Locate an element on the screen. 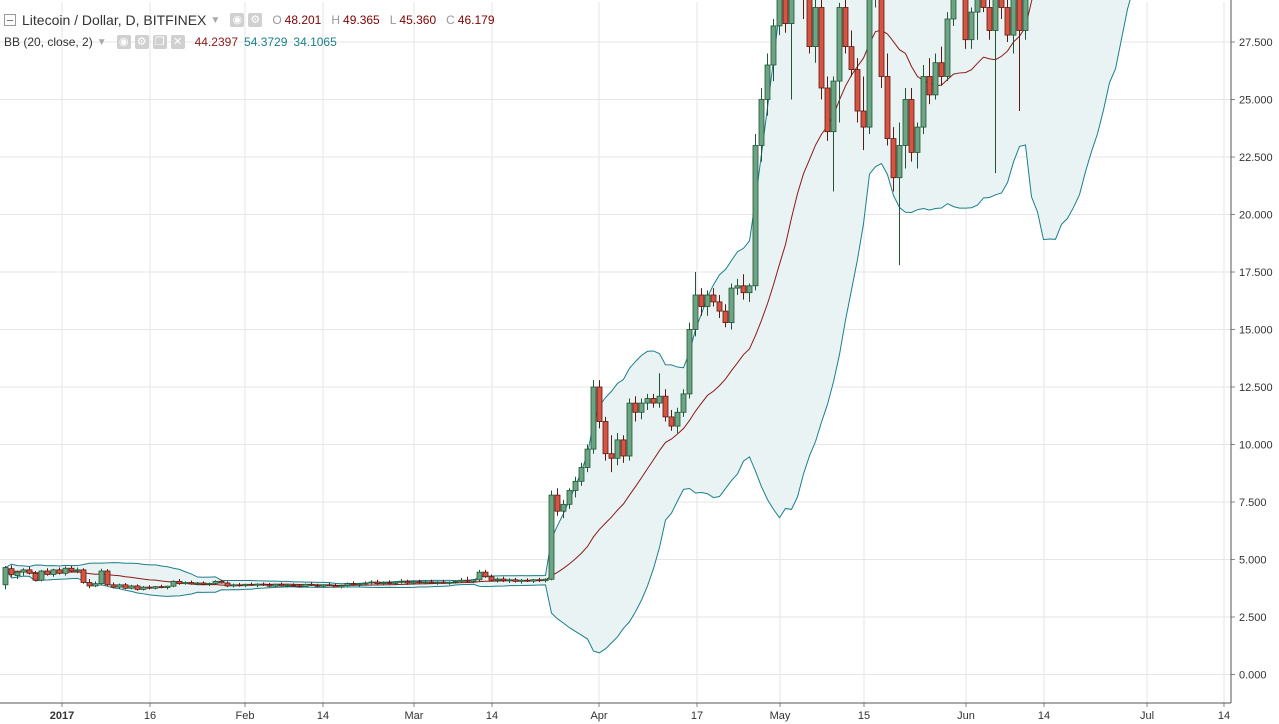 Image resolution: width=1279 pixels, height=724 pixels. close-label: C is located at coordinates (450, 20).